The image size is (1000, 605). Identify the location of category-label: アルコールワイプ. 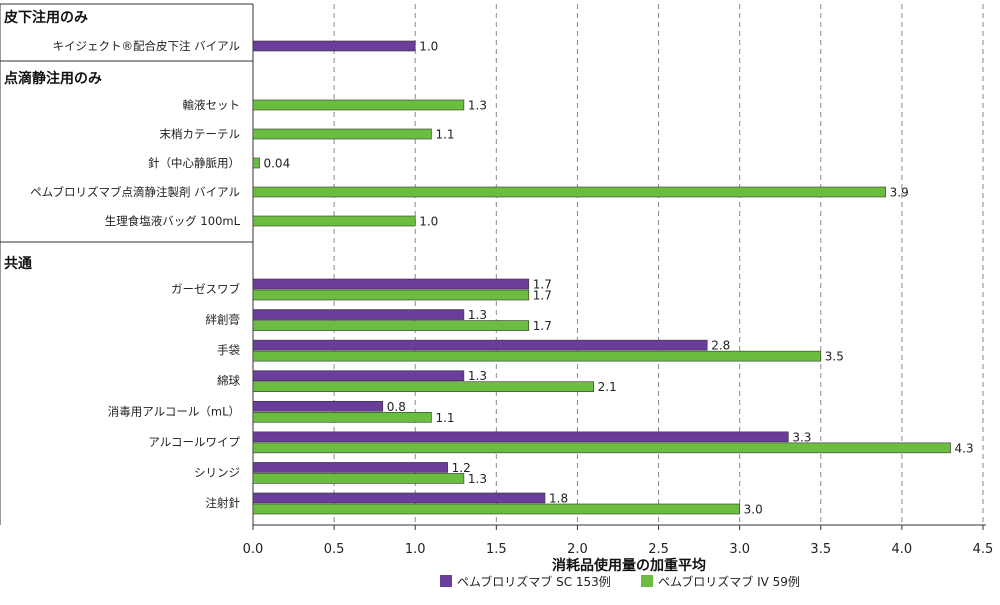
(194, 442).